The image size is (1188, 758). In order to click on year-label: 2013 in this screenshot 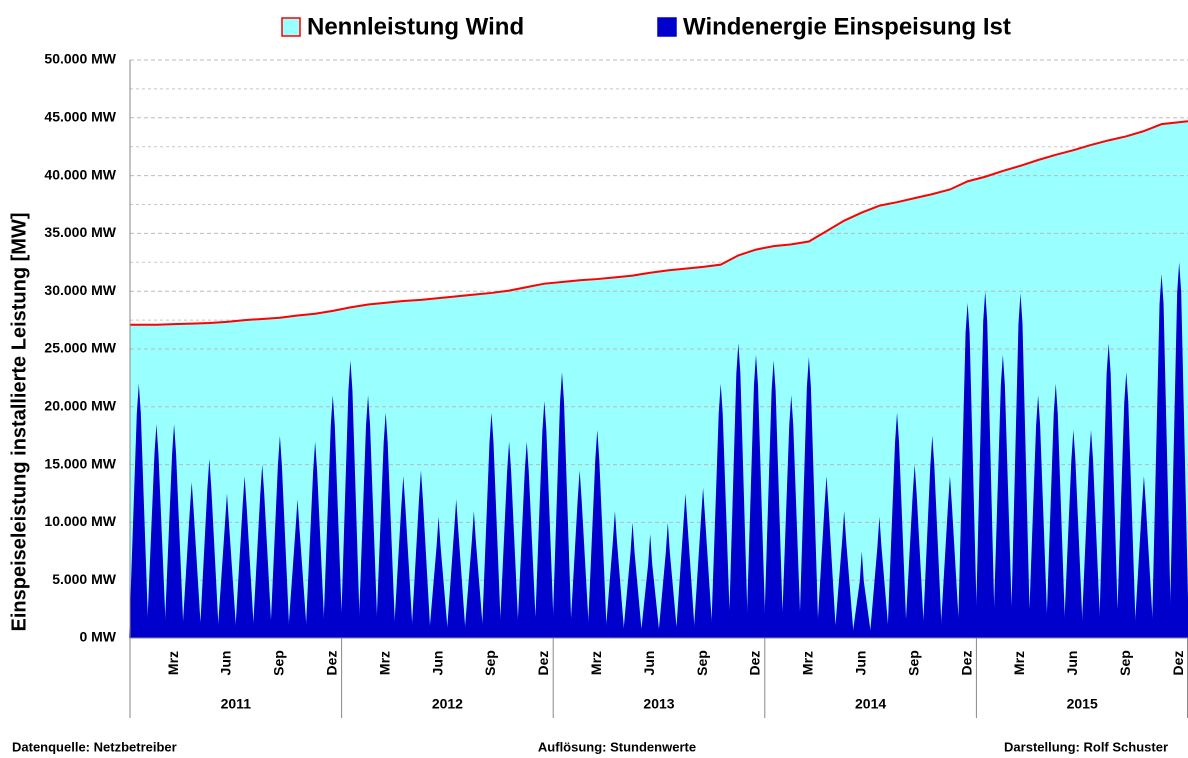, I will do `click(658, 704)`.